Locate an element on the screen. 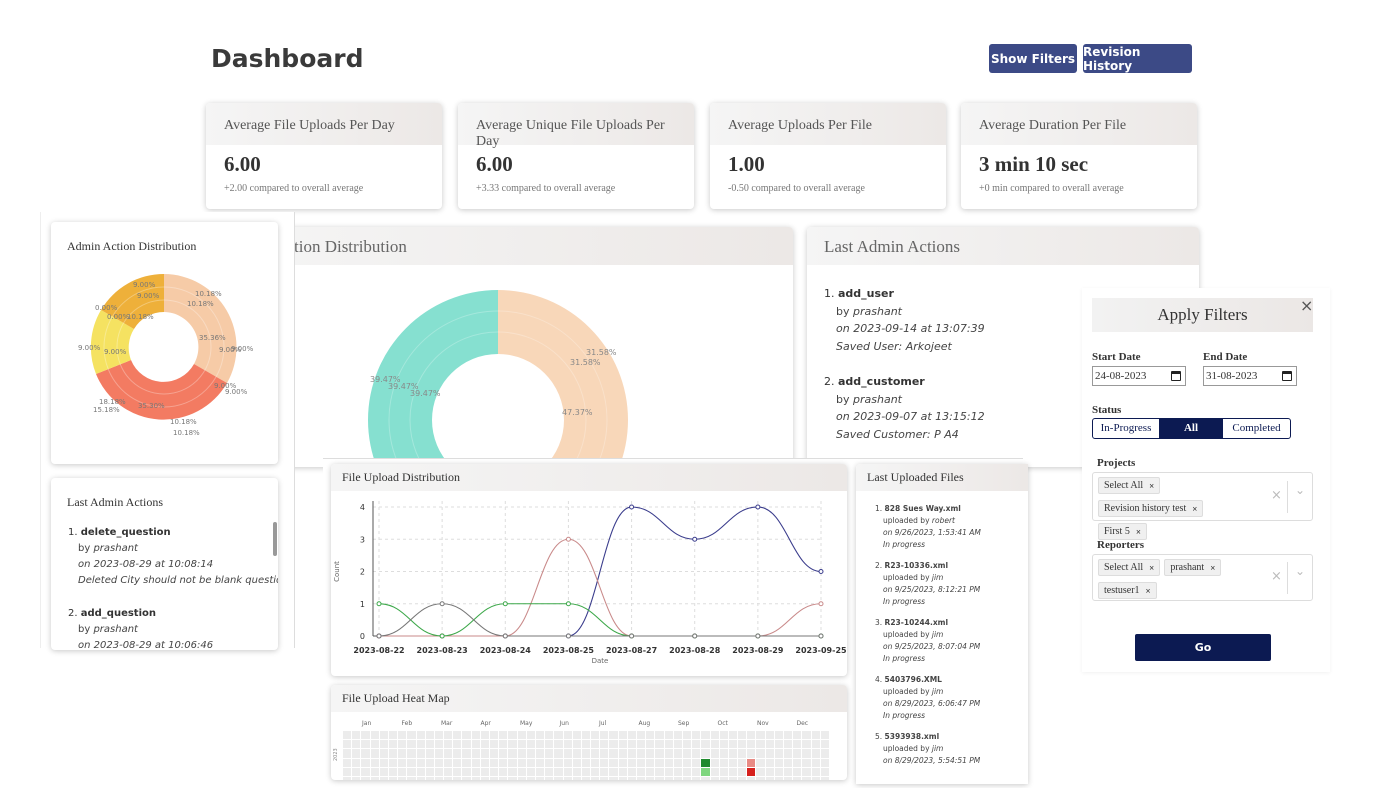 This screenshot has height=788, width=1400. reporters-multiselect: Select All × prashant × testuser1 × × ⌄ is located at coordinates (1202, 577).